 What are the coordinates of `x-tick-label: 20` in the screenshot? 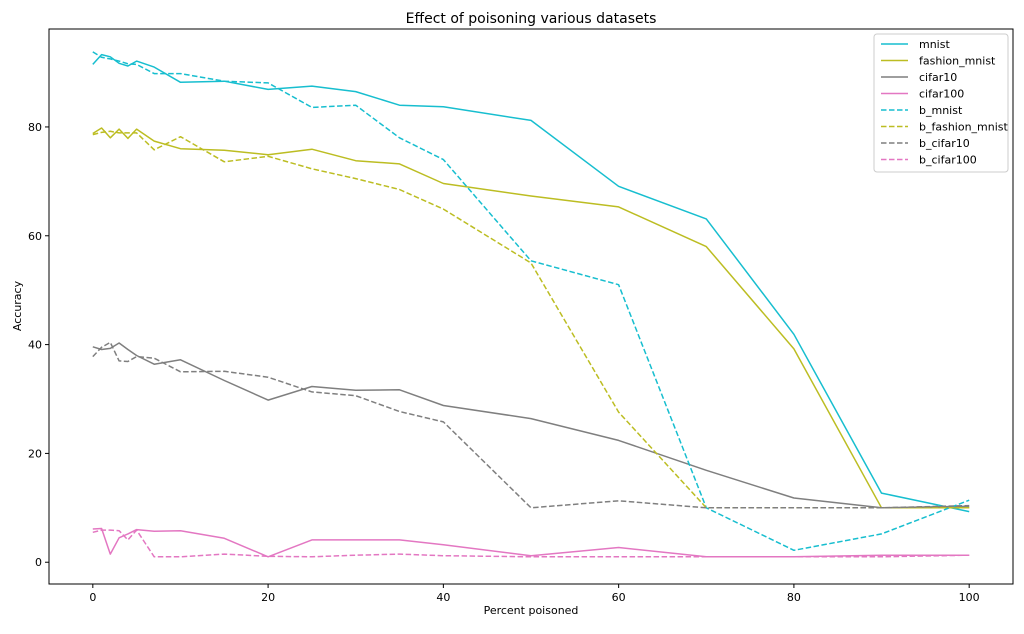 It's located at (268, 597).